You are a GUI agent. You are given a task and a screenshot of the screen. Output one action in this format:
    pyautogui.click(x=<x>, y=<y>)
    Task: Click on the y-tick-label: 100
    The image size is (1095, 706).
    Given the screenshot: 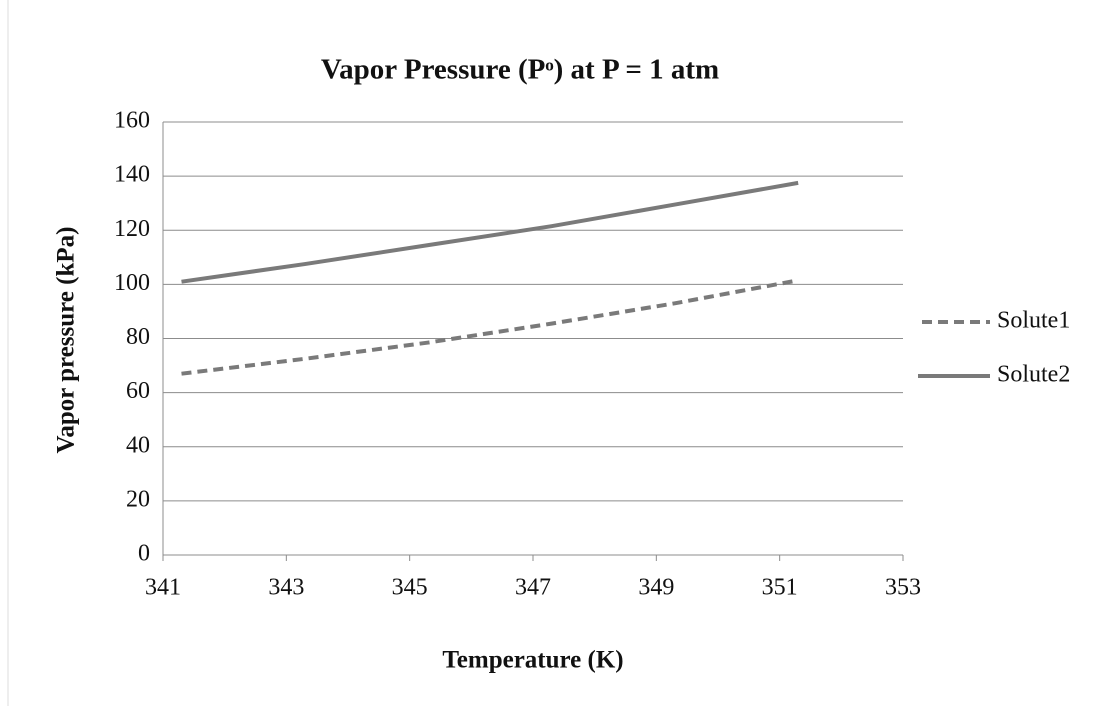 What is the action you would take?
    pyautogui.click(x=132, y=283)
    